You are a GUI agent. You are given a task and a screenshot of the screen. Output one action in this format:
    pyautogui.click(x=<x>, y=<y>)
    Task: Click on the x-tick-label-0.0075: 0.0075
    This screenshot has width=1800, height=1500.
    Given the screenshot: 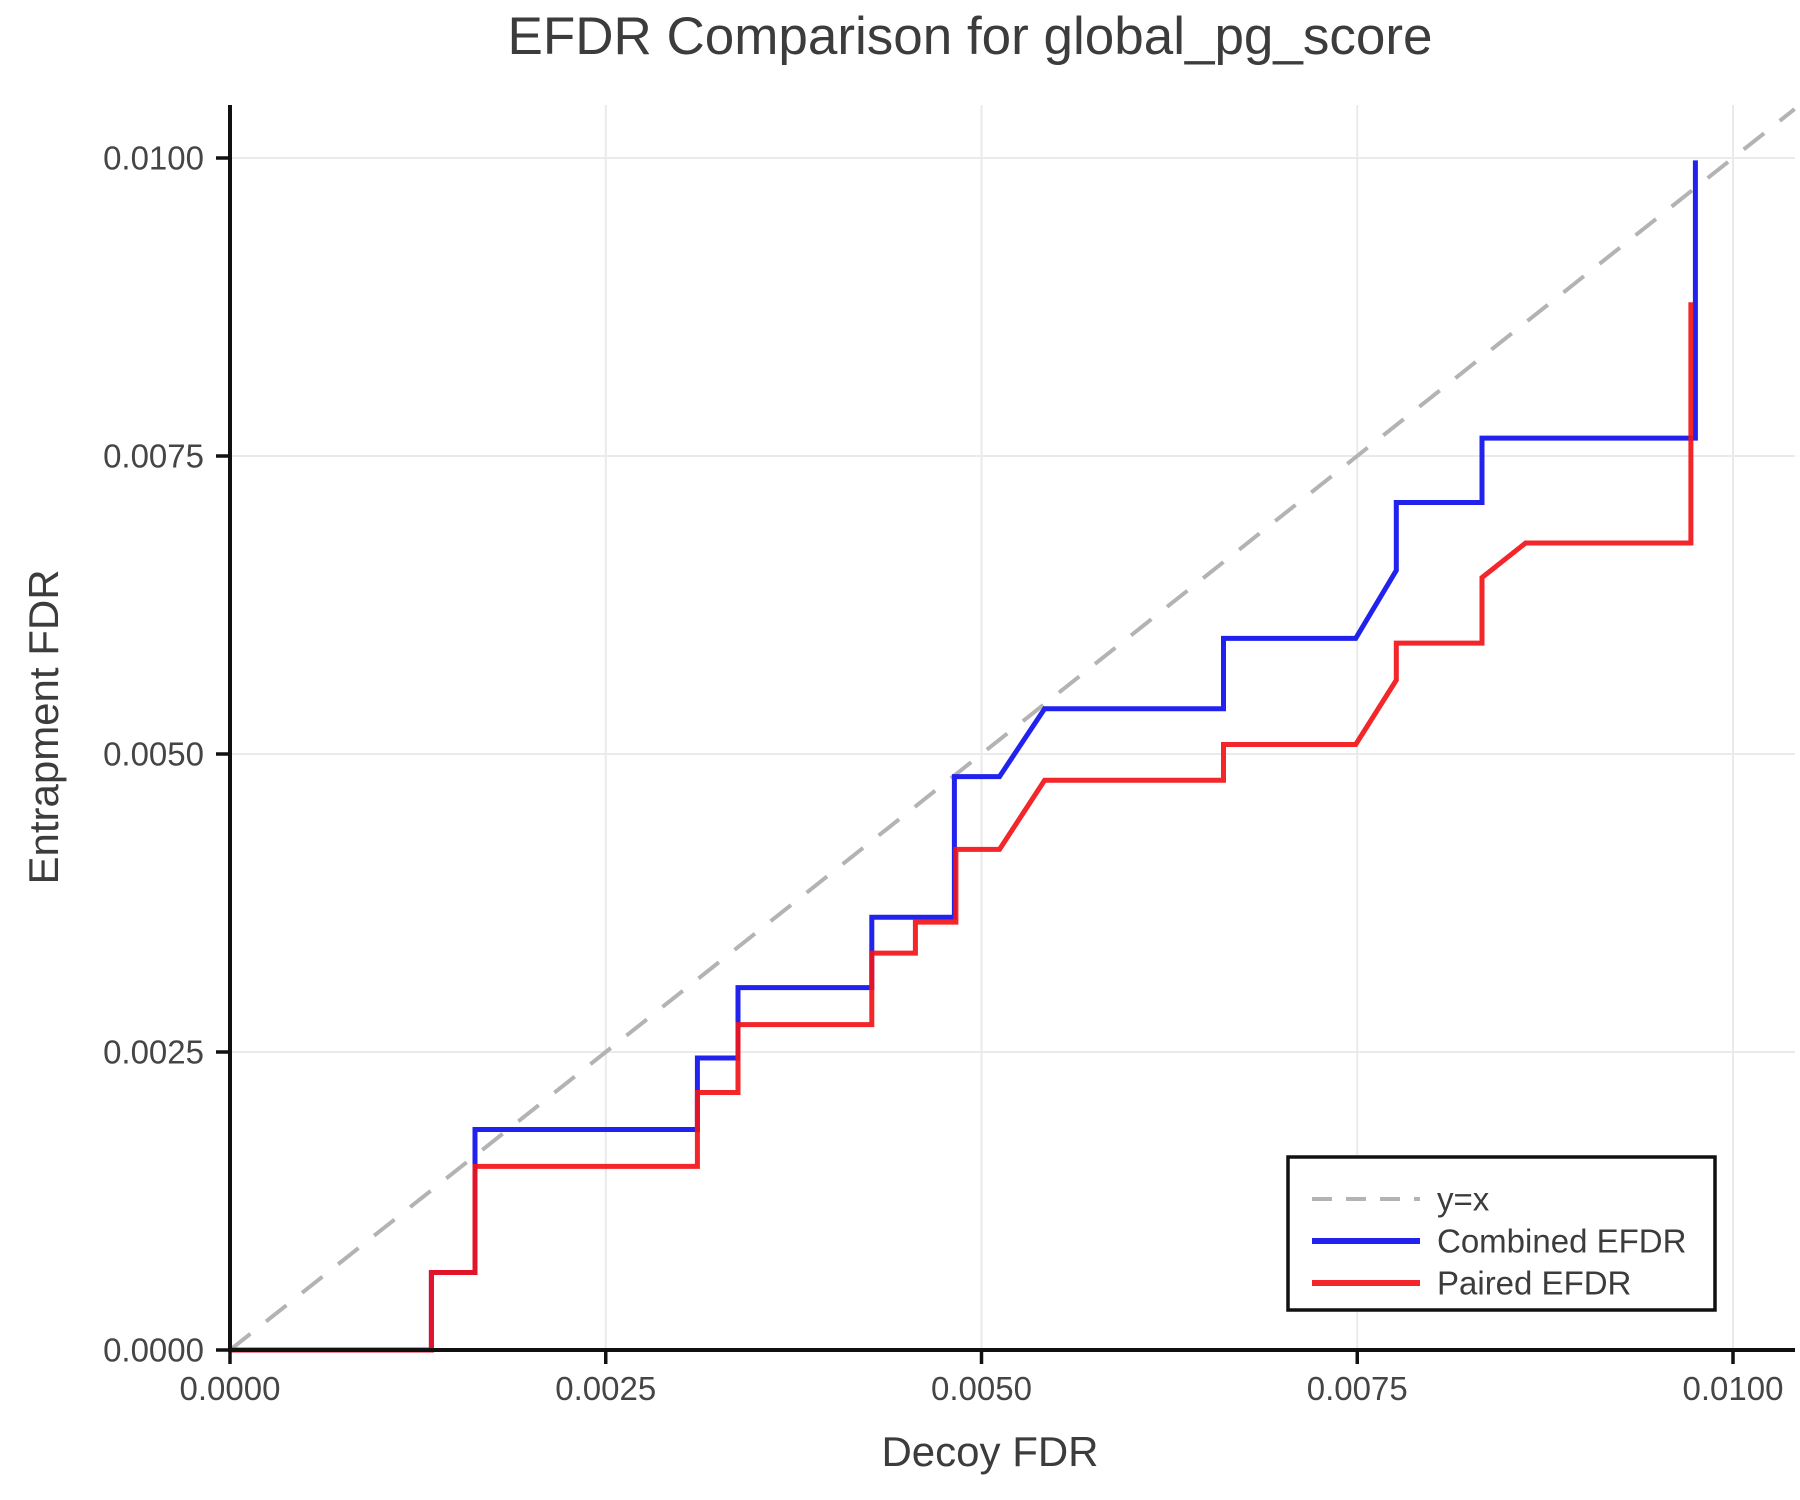 What is the action you would take?
    pyautogui.click(x=1357, y=1388)
    